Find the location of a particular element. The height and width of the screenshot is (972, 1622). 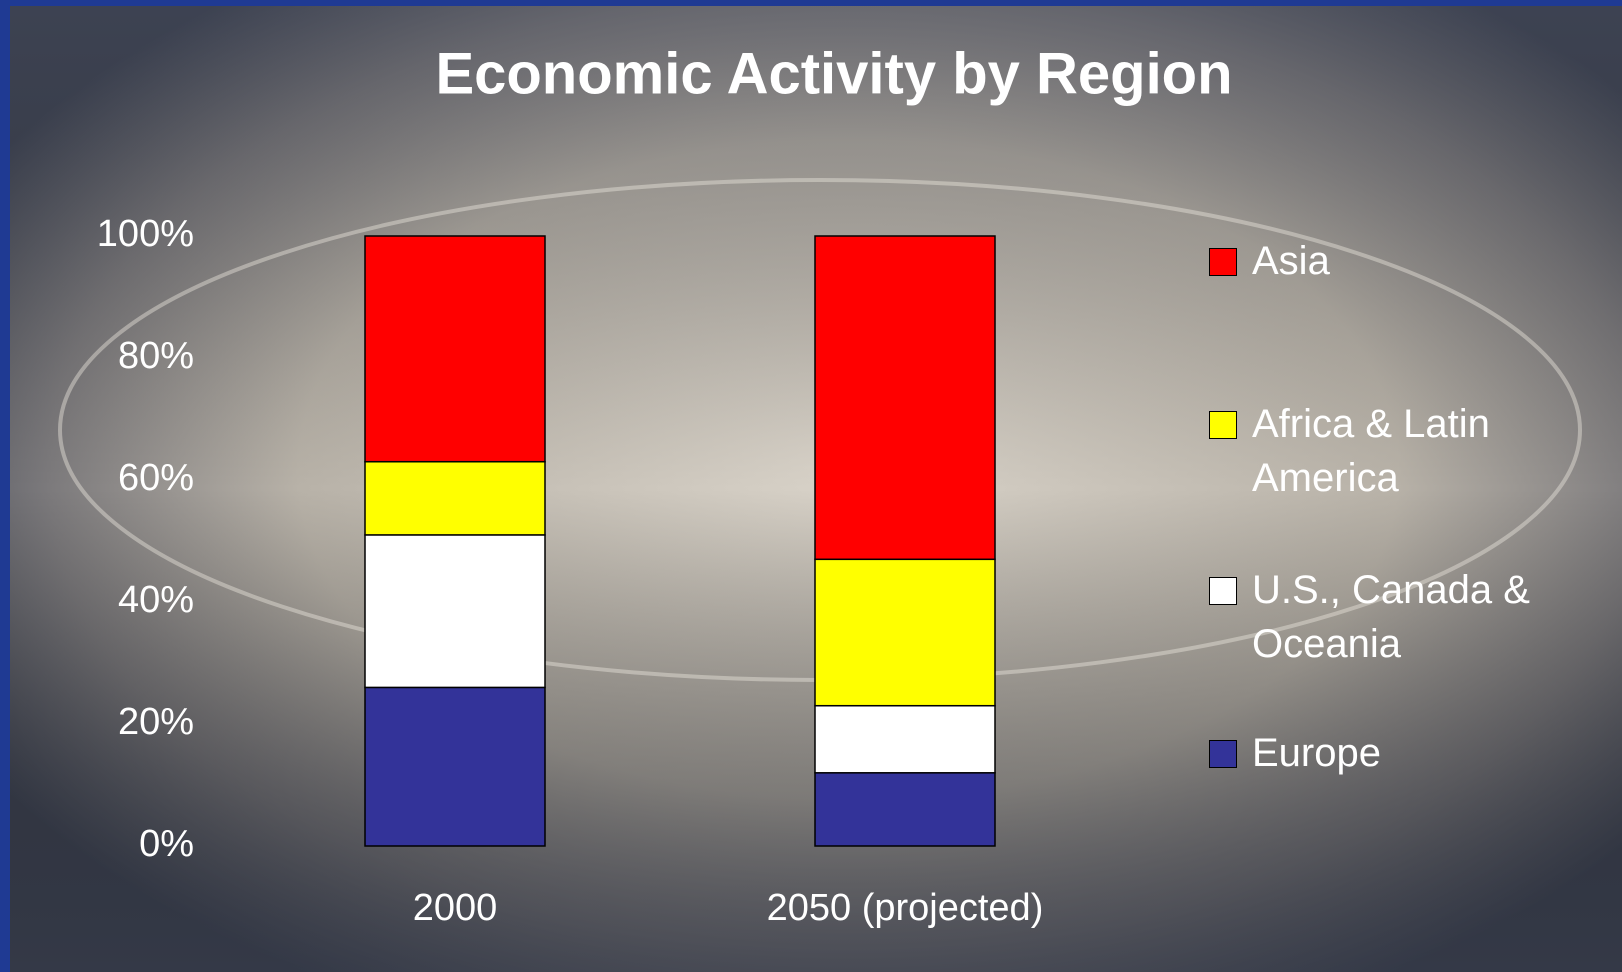

y-tick-label: 20% is located at coordinates (156, 722).